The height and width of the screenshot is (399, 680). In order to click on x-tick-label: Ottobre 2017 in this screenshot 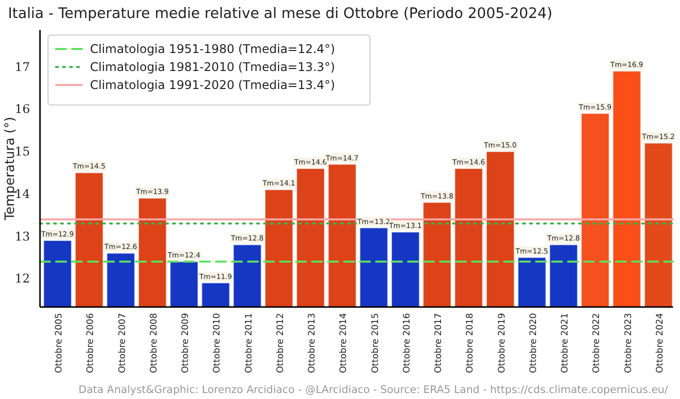, I will do `click(439, 343)`.